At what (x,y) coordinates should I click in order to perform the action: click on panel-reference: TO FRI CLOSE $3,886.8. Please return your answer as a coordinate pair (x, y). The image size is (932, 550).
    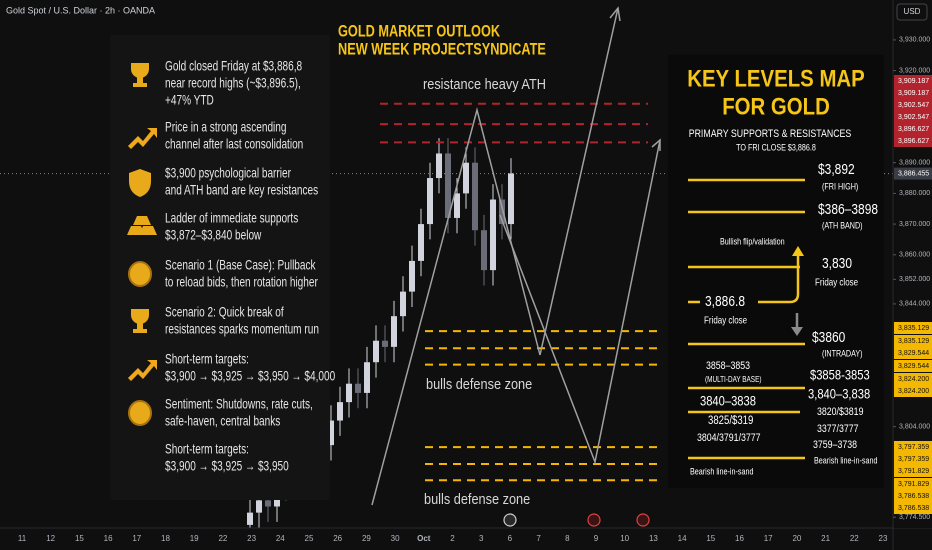
    Looking at the image, I should click on (776, 148).